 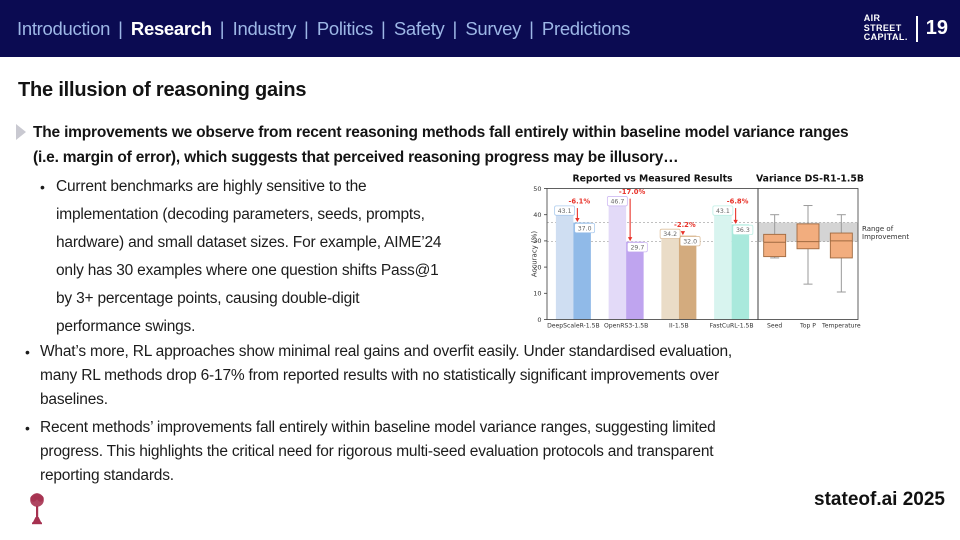 I want to click on nav-item-safety: Safety, so click(x=419, y=28).